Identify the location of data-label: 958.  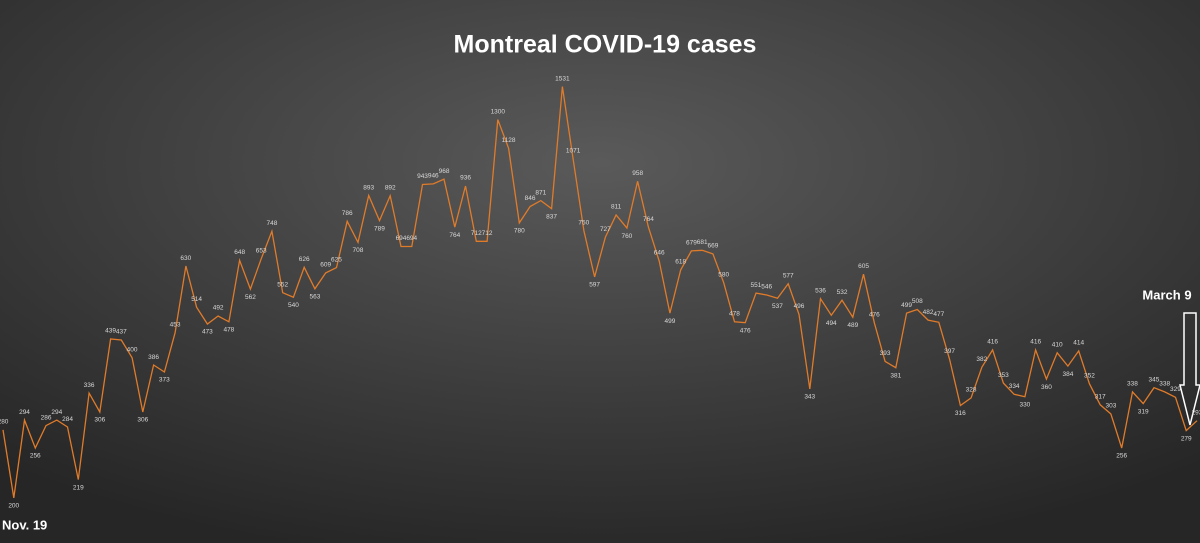
(637, 173).